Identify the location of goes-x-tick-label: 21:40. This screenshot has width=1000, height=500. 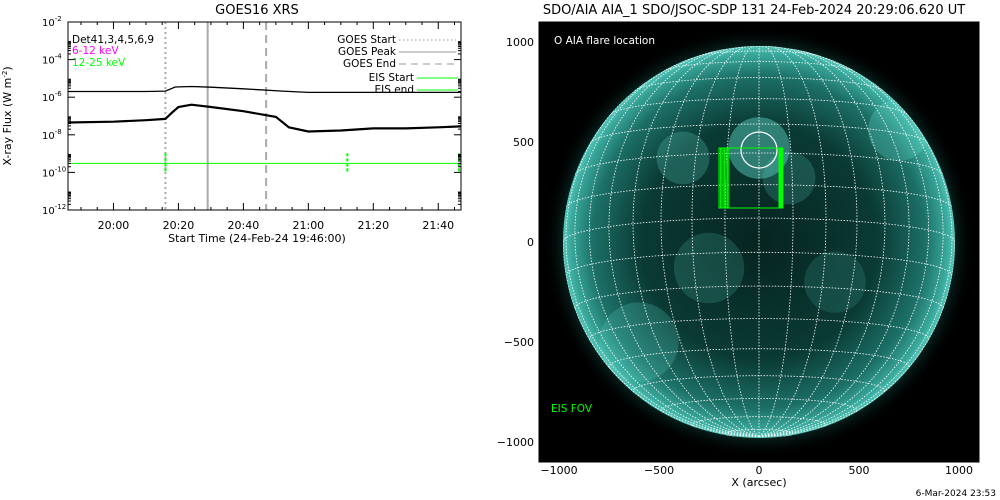
(438, 225).